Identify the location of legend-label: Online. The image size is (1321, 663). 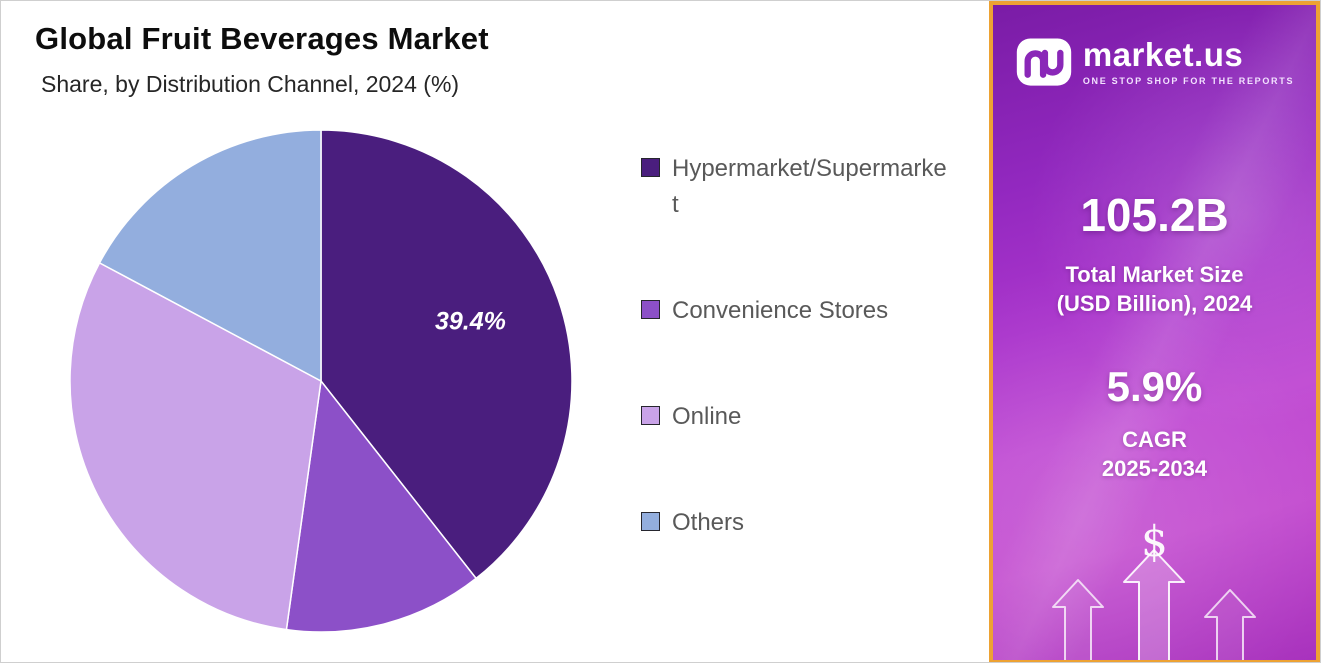
(707, 416).